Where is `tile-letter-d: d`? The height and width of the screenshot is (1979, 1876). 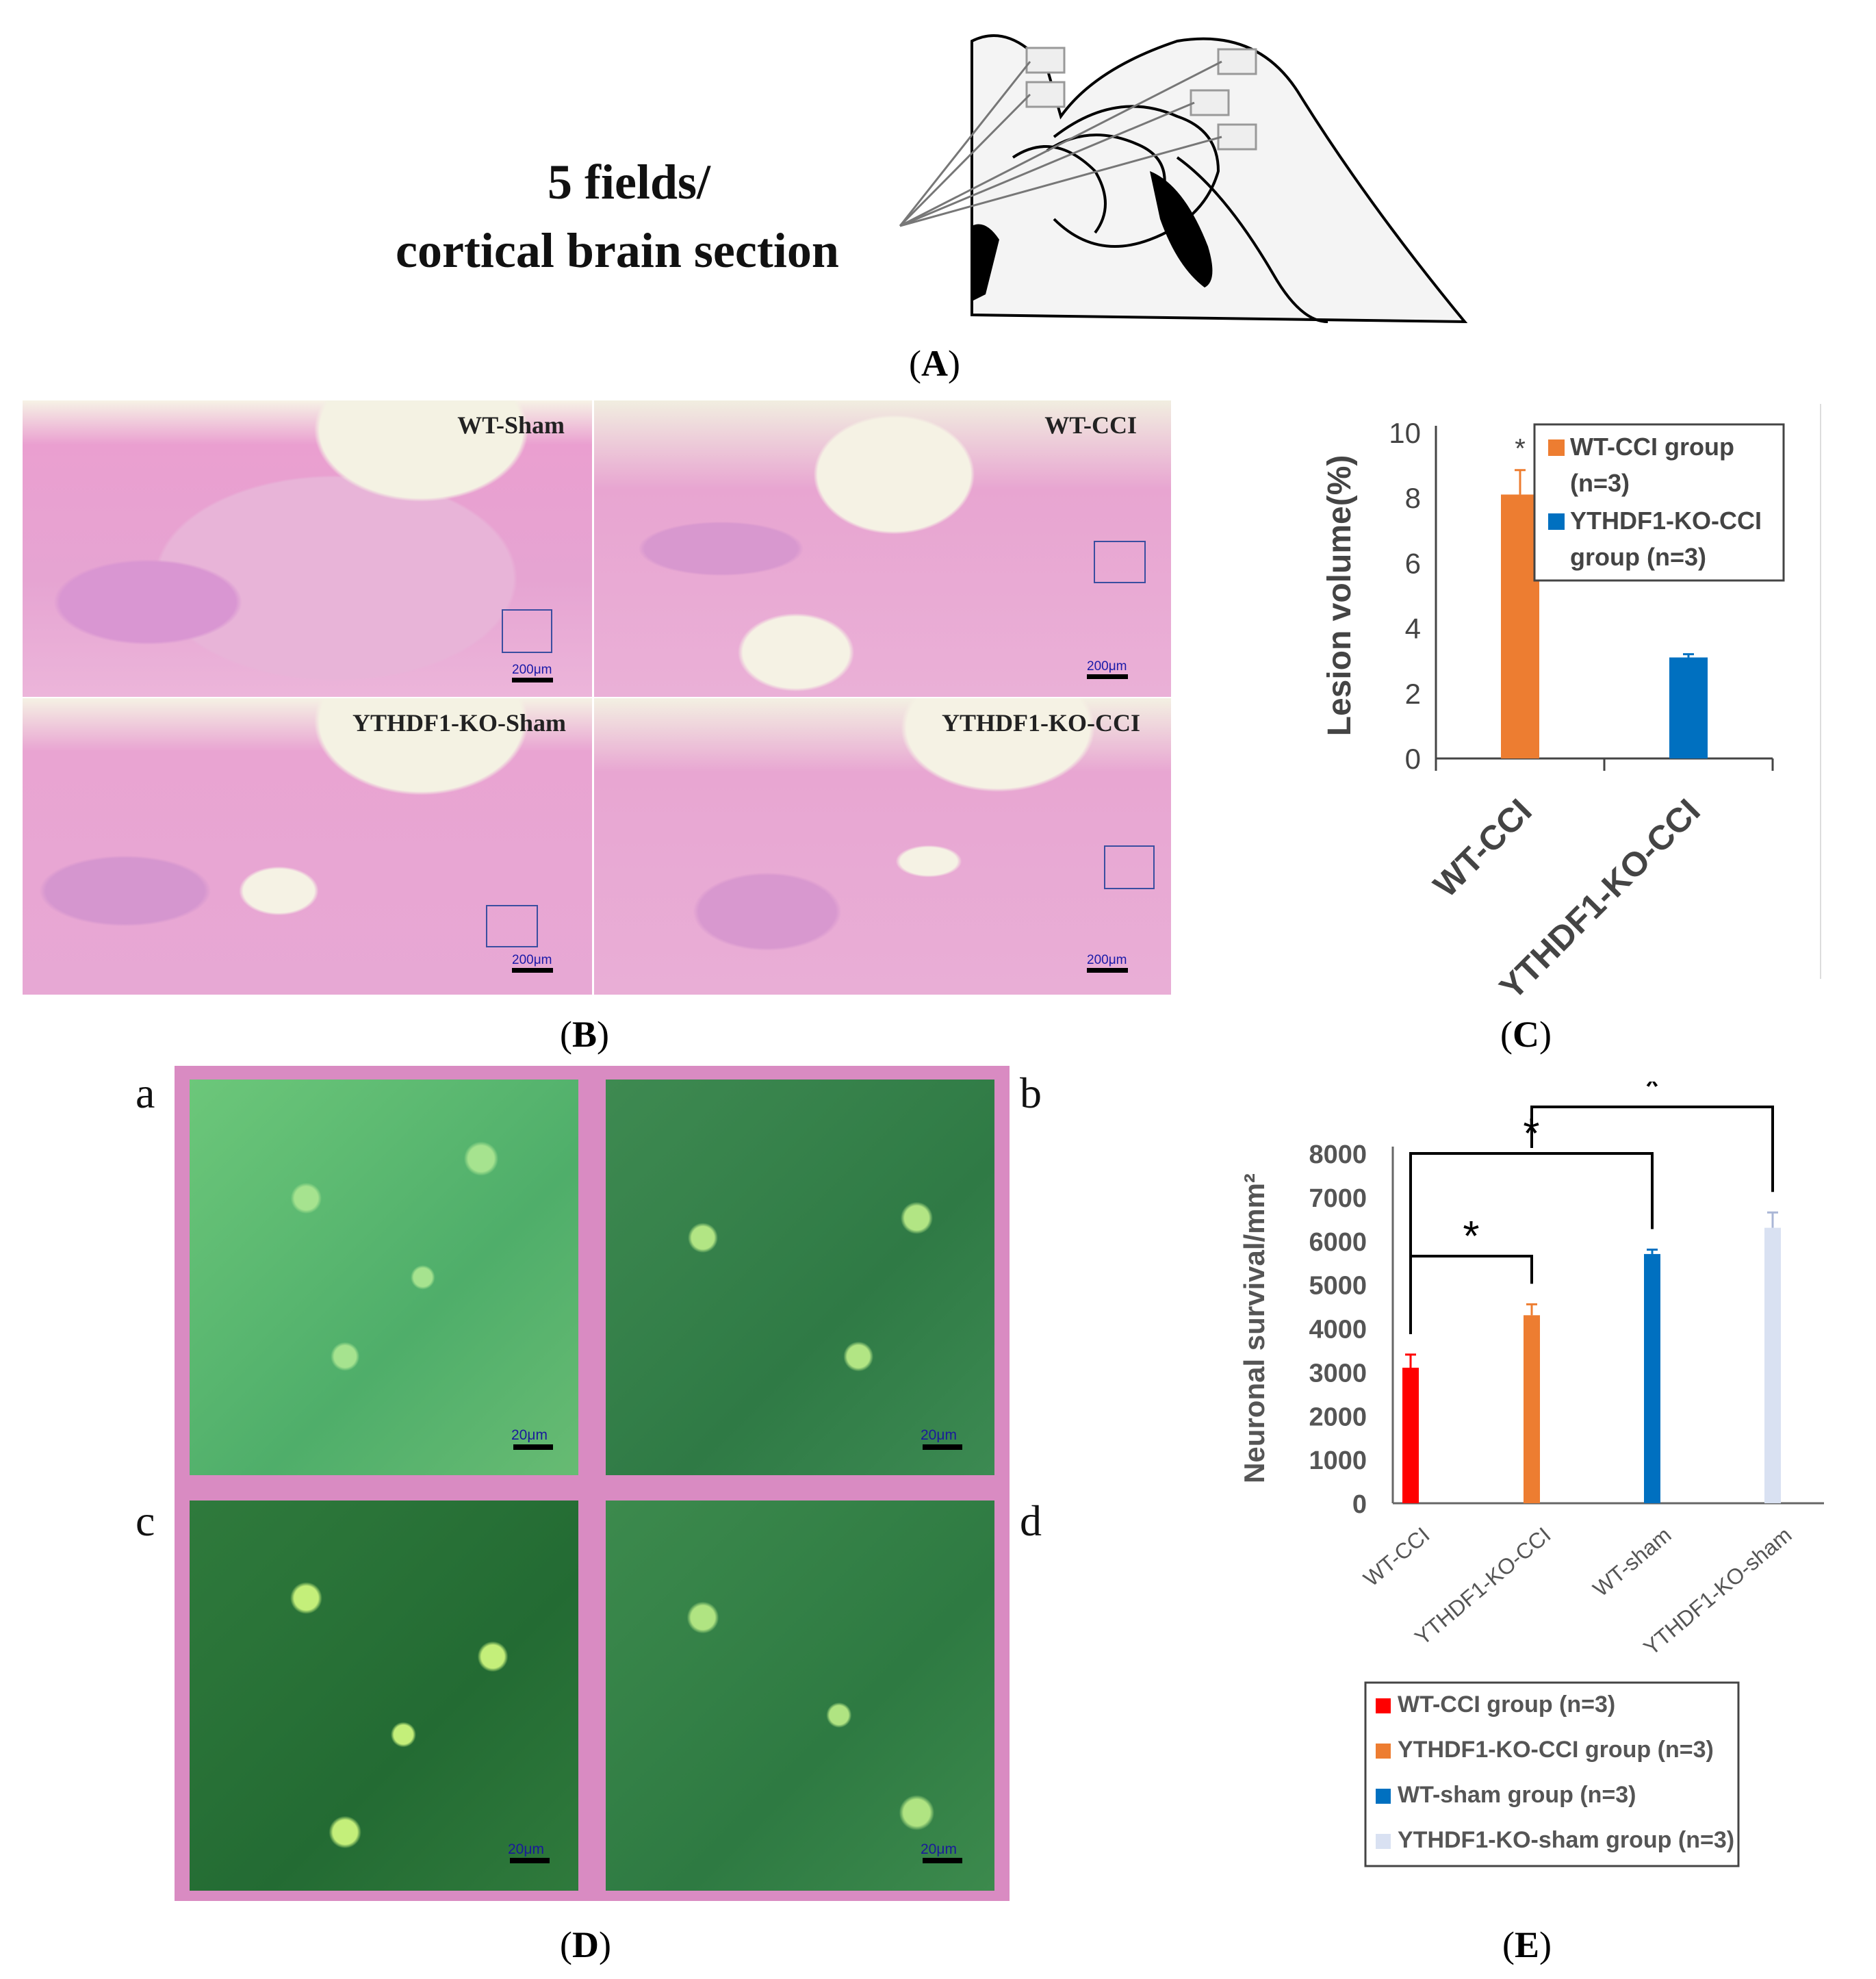 tile-letter-d: d is located at coordinates (1031, 1520).